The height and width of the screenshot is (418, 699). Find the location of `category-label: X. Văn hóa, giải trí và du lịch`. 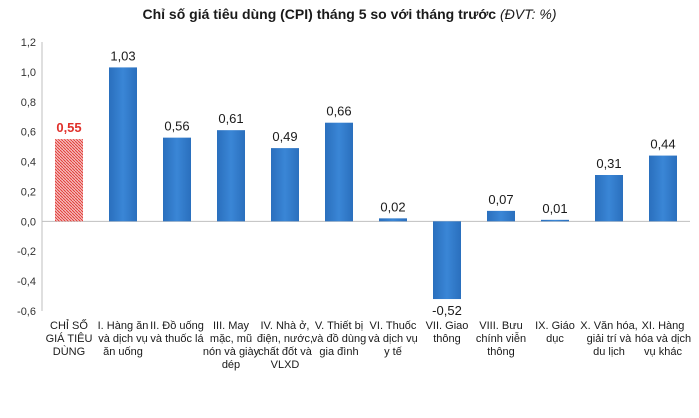

category-label: X. Văn hóa, giải trí và du lịch is located at coordinates (609, 339).